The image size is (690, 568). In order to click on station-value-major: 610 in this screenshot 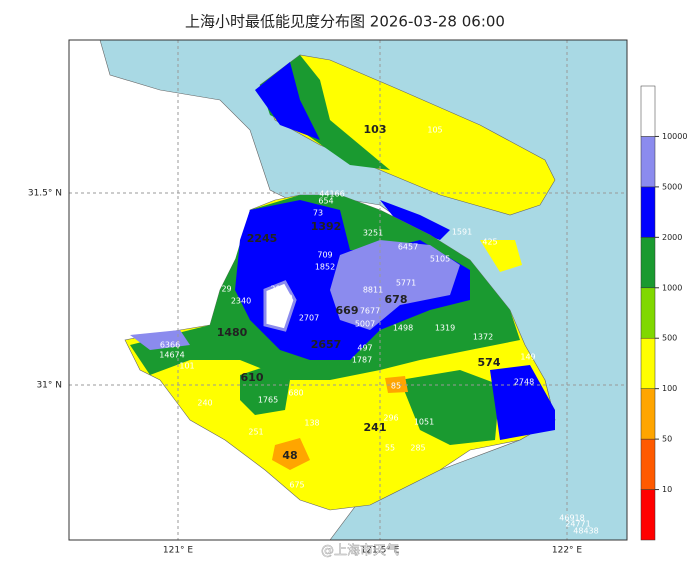, I will do `click(252, 377)`.